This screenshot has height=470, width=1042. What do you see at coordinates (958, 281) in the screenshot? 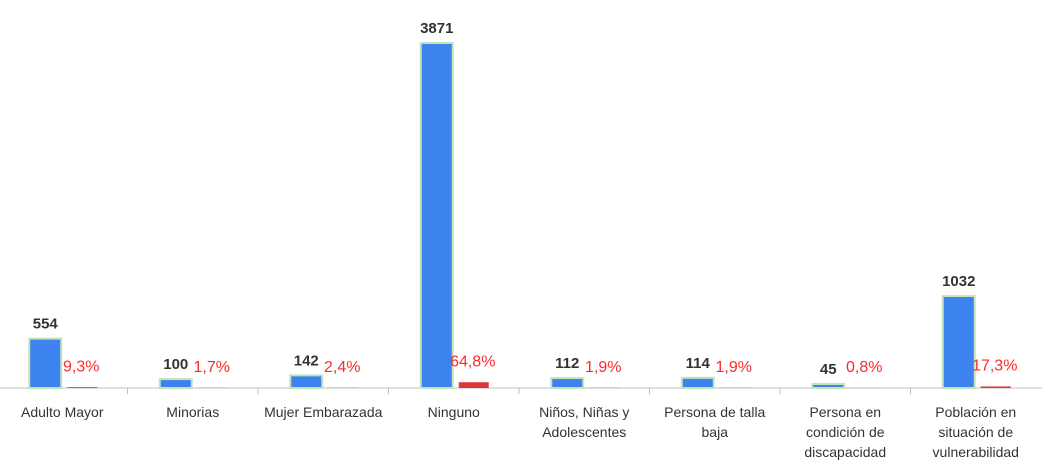
I see `data-label: 1032` at bounding box center [958, 281].